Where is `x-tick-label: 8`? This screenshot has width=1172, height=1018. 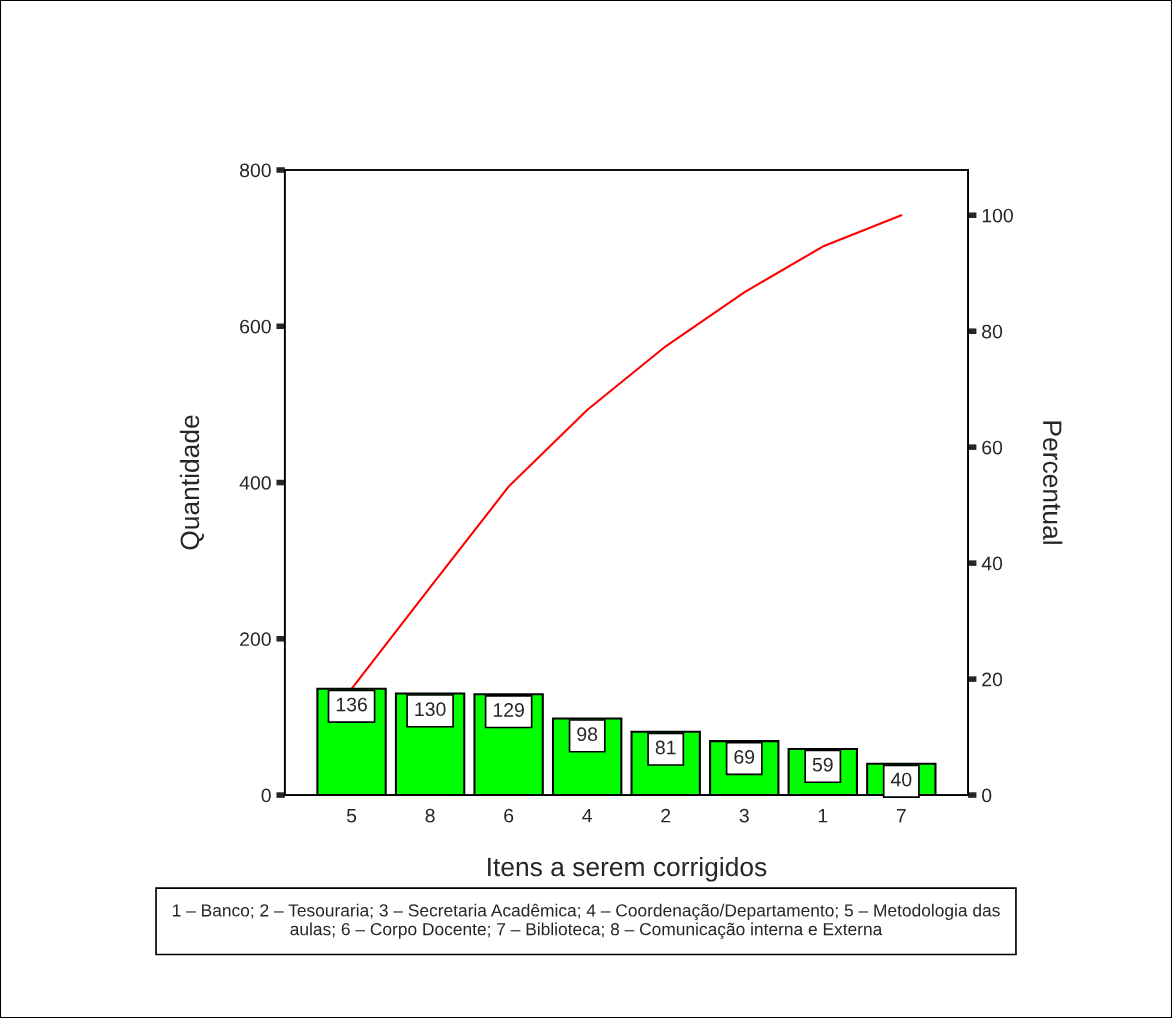 x-tick-label: 8 is located at coordinates (430, 815).